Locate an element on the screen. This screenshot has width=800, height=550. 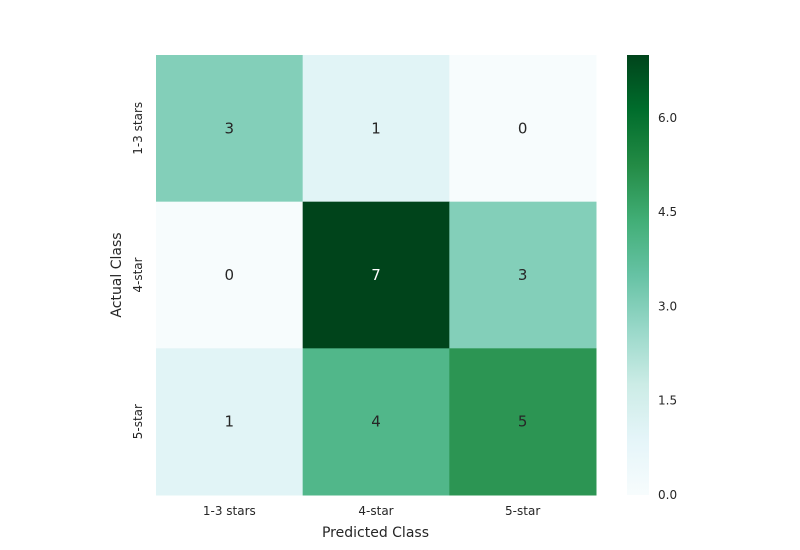
cell-value-label-r0-c0: 3 is located at coordinates (230, 128).